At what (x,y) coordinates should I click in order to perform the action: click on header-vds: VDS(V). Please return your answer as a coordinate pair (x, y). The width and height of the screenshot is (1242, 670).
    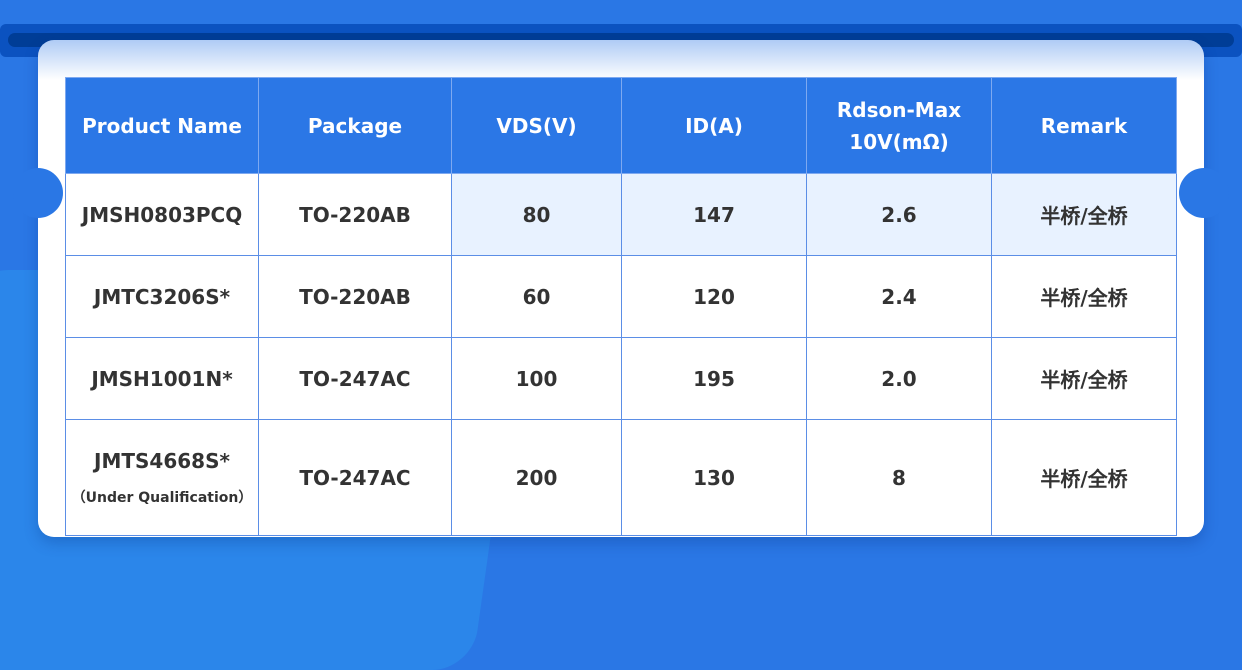
    Looking at the image, I should click on (536, 125).